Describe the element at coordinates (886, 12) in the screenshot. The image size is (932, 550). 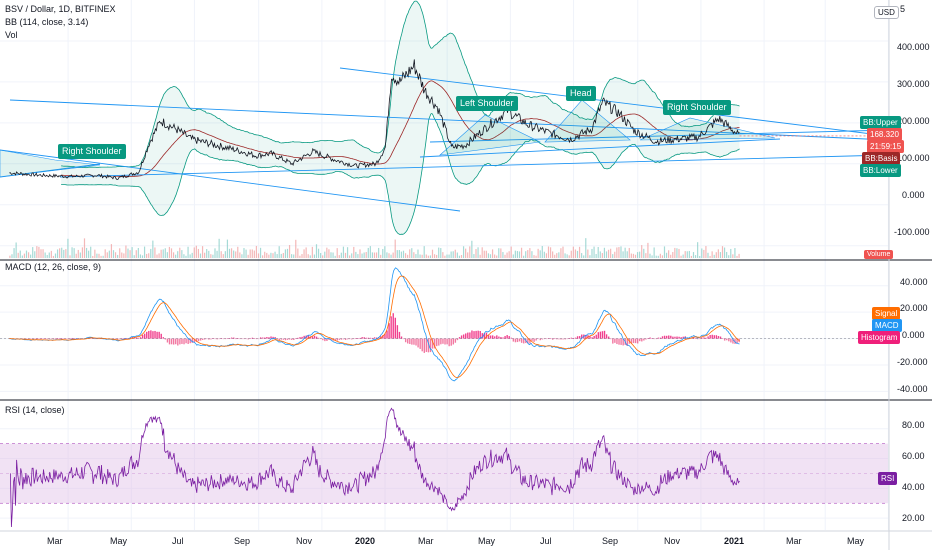
I see `currency-button: USD` at that location.